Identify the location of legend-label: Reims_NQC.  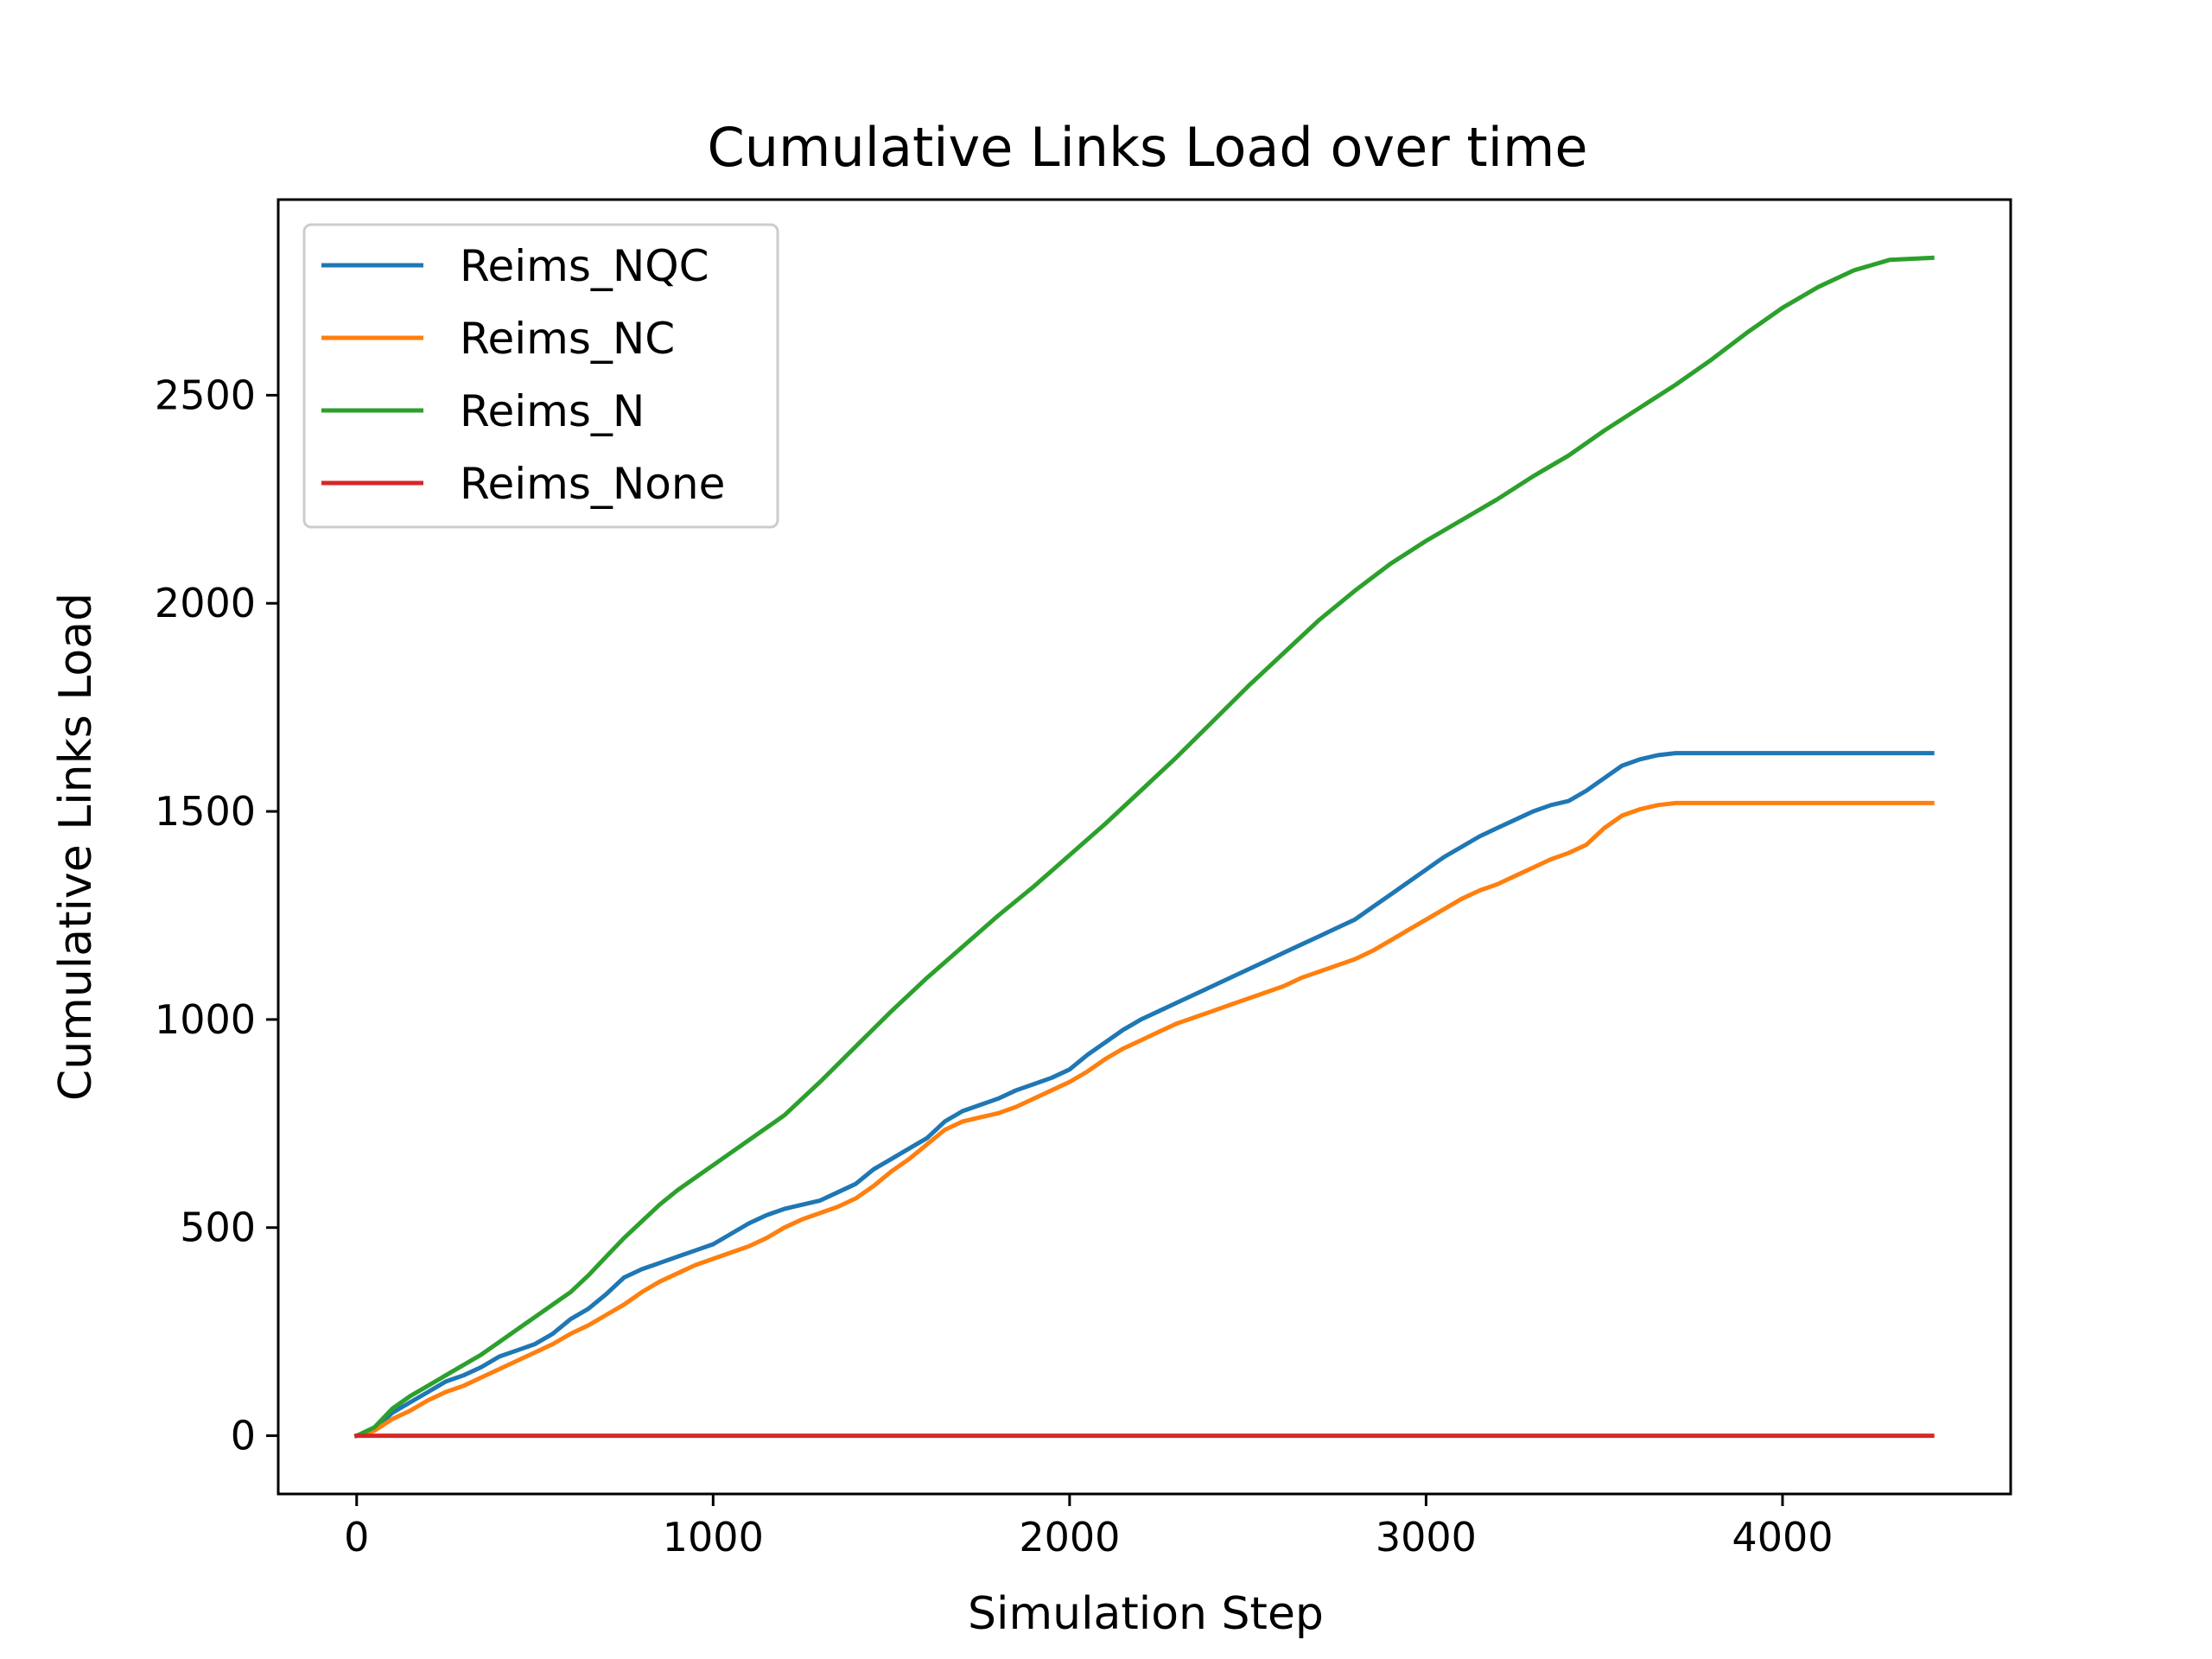
(584, 266).